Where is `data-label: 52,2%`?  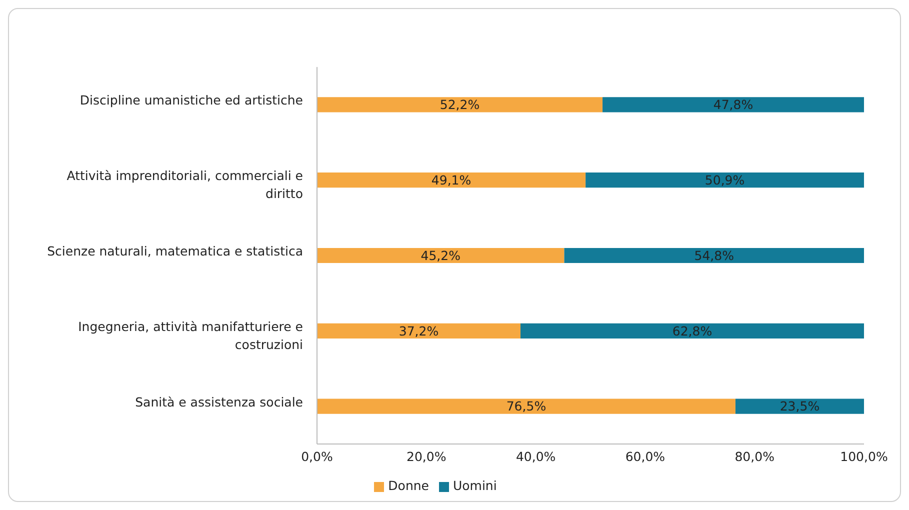 data-label: 52,2% is located at coordinates (460, 104).